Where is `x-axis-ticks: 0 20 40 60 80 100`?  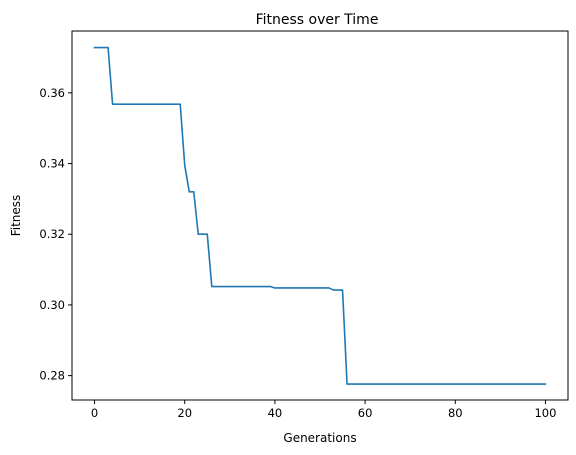 x-axis-ticks: 0 20 40 60 80 100 is located at coordinates (323, 410).